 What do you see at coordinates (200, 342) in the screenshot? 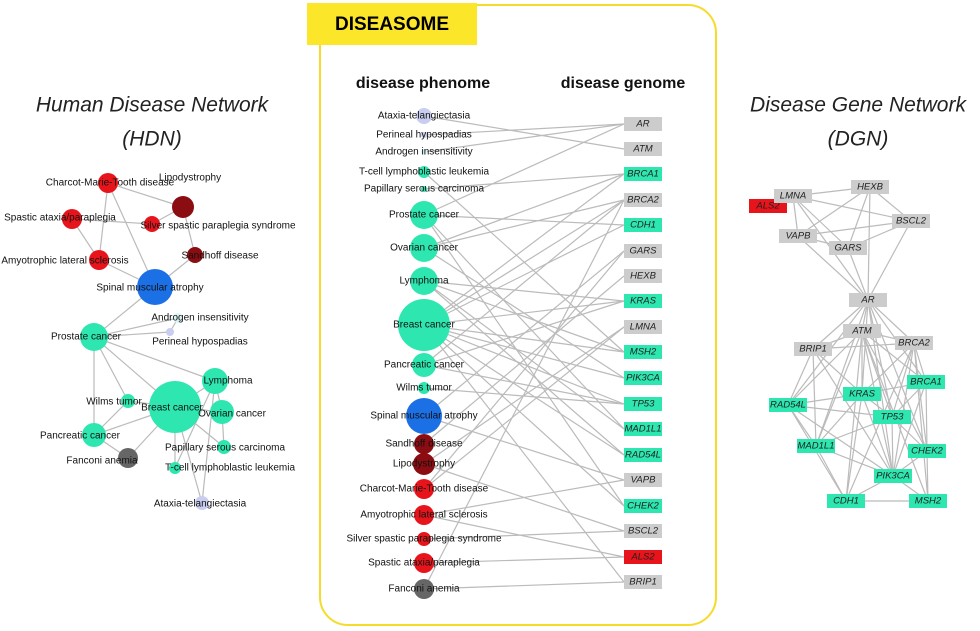
I see `hdn-node-label: Perineal hypospadias` at bounding box center [200, 342].